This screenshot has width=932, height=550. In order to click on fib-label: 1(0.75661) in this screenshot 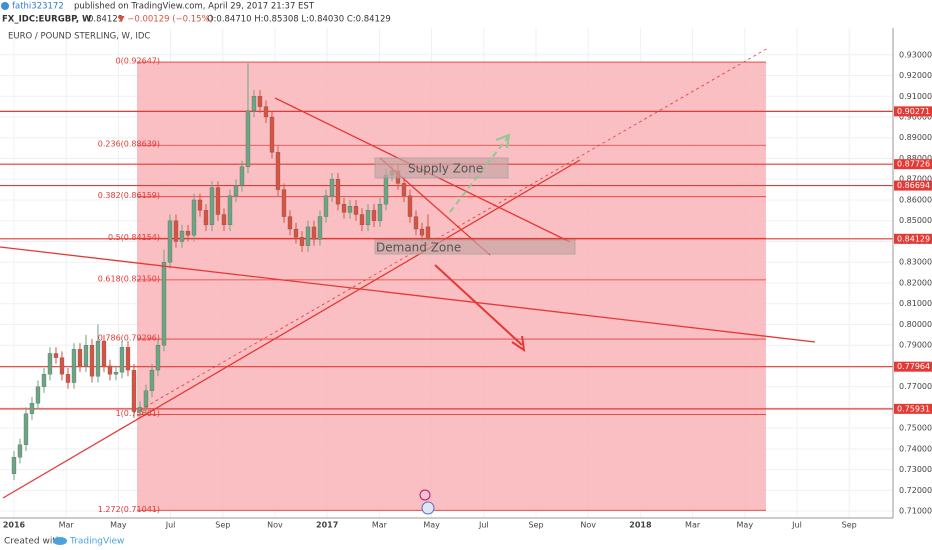, I will do `click(138, 413)`.